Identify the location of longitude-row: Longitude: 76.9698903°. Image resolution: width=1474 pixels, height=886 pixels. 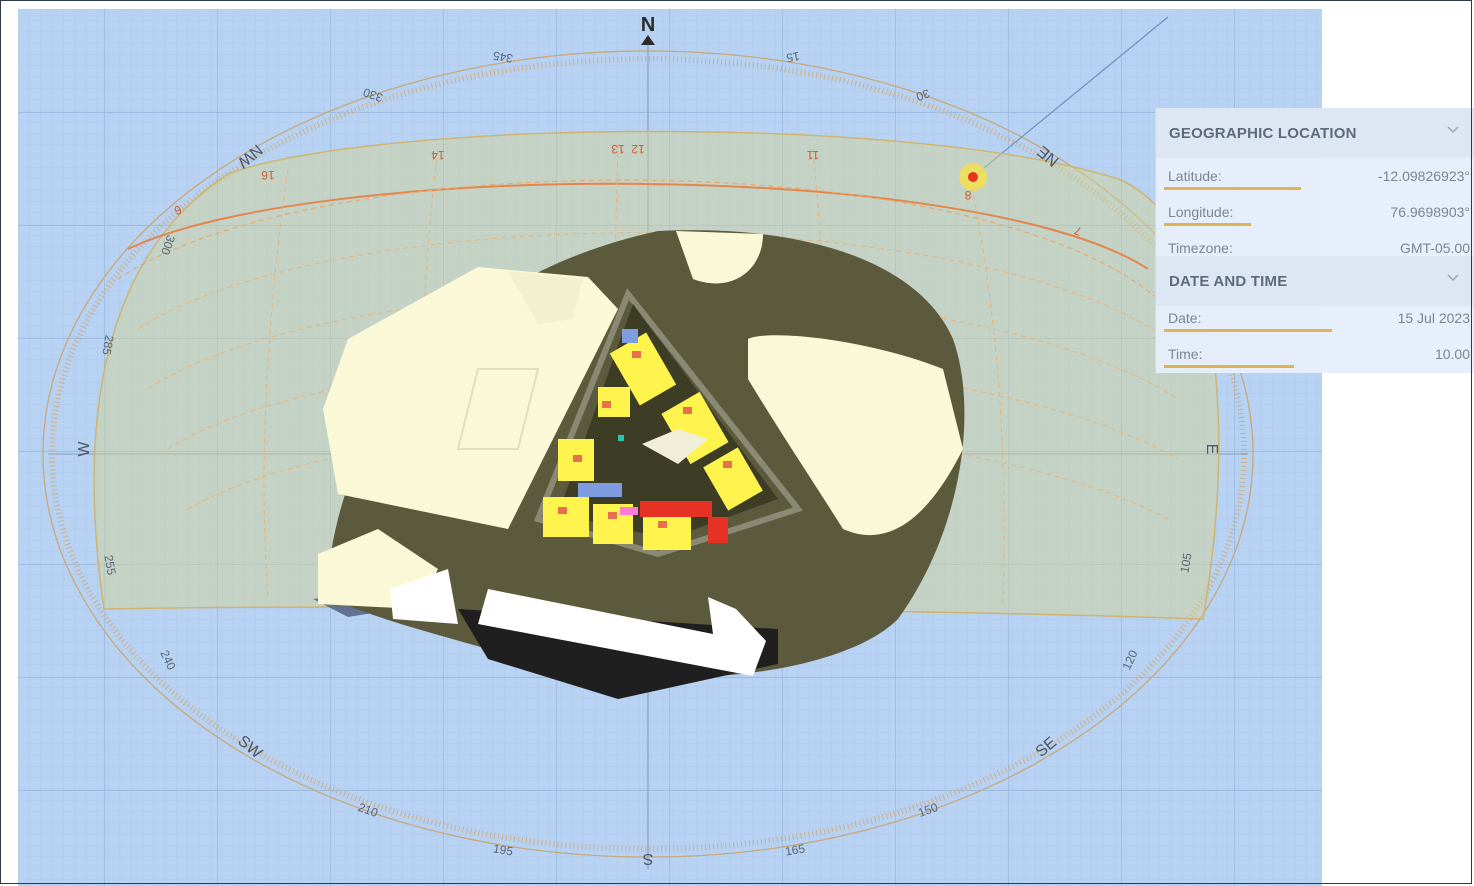
(1315, 212).